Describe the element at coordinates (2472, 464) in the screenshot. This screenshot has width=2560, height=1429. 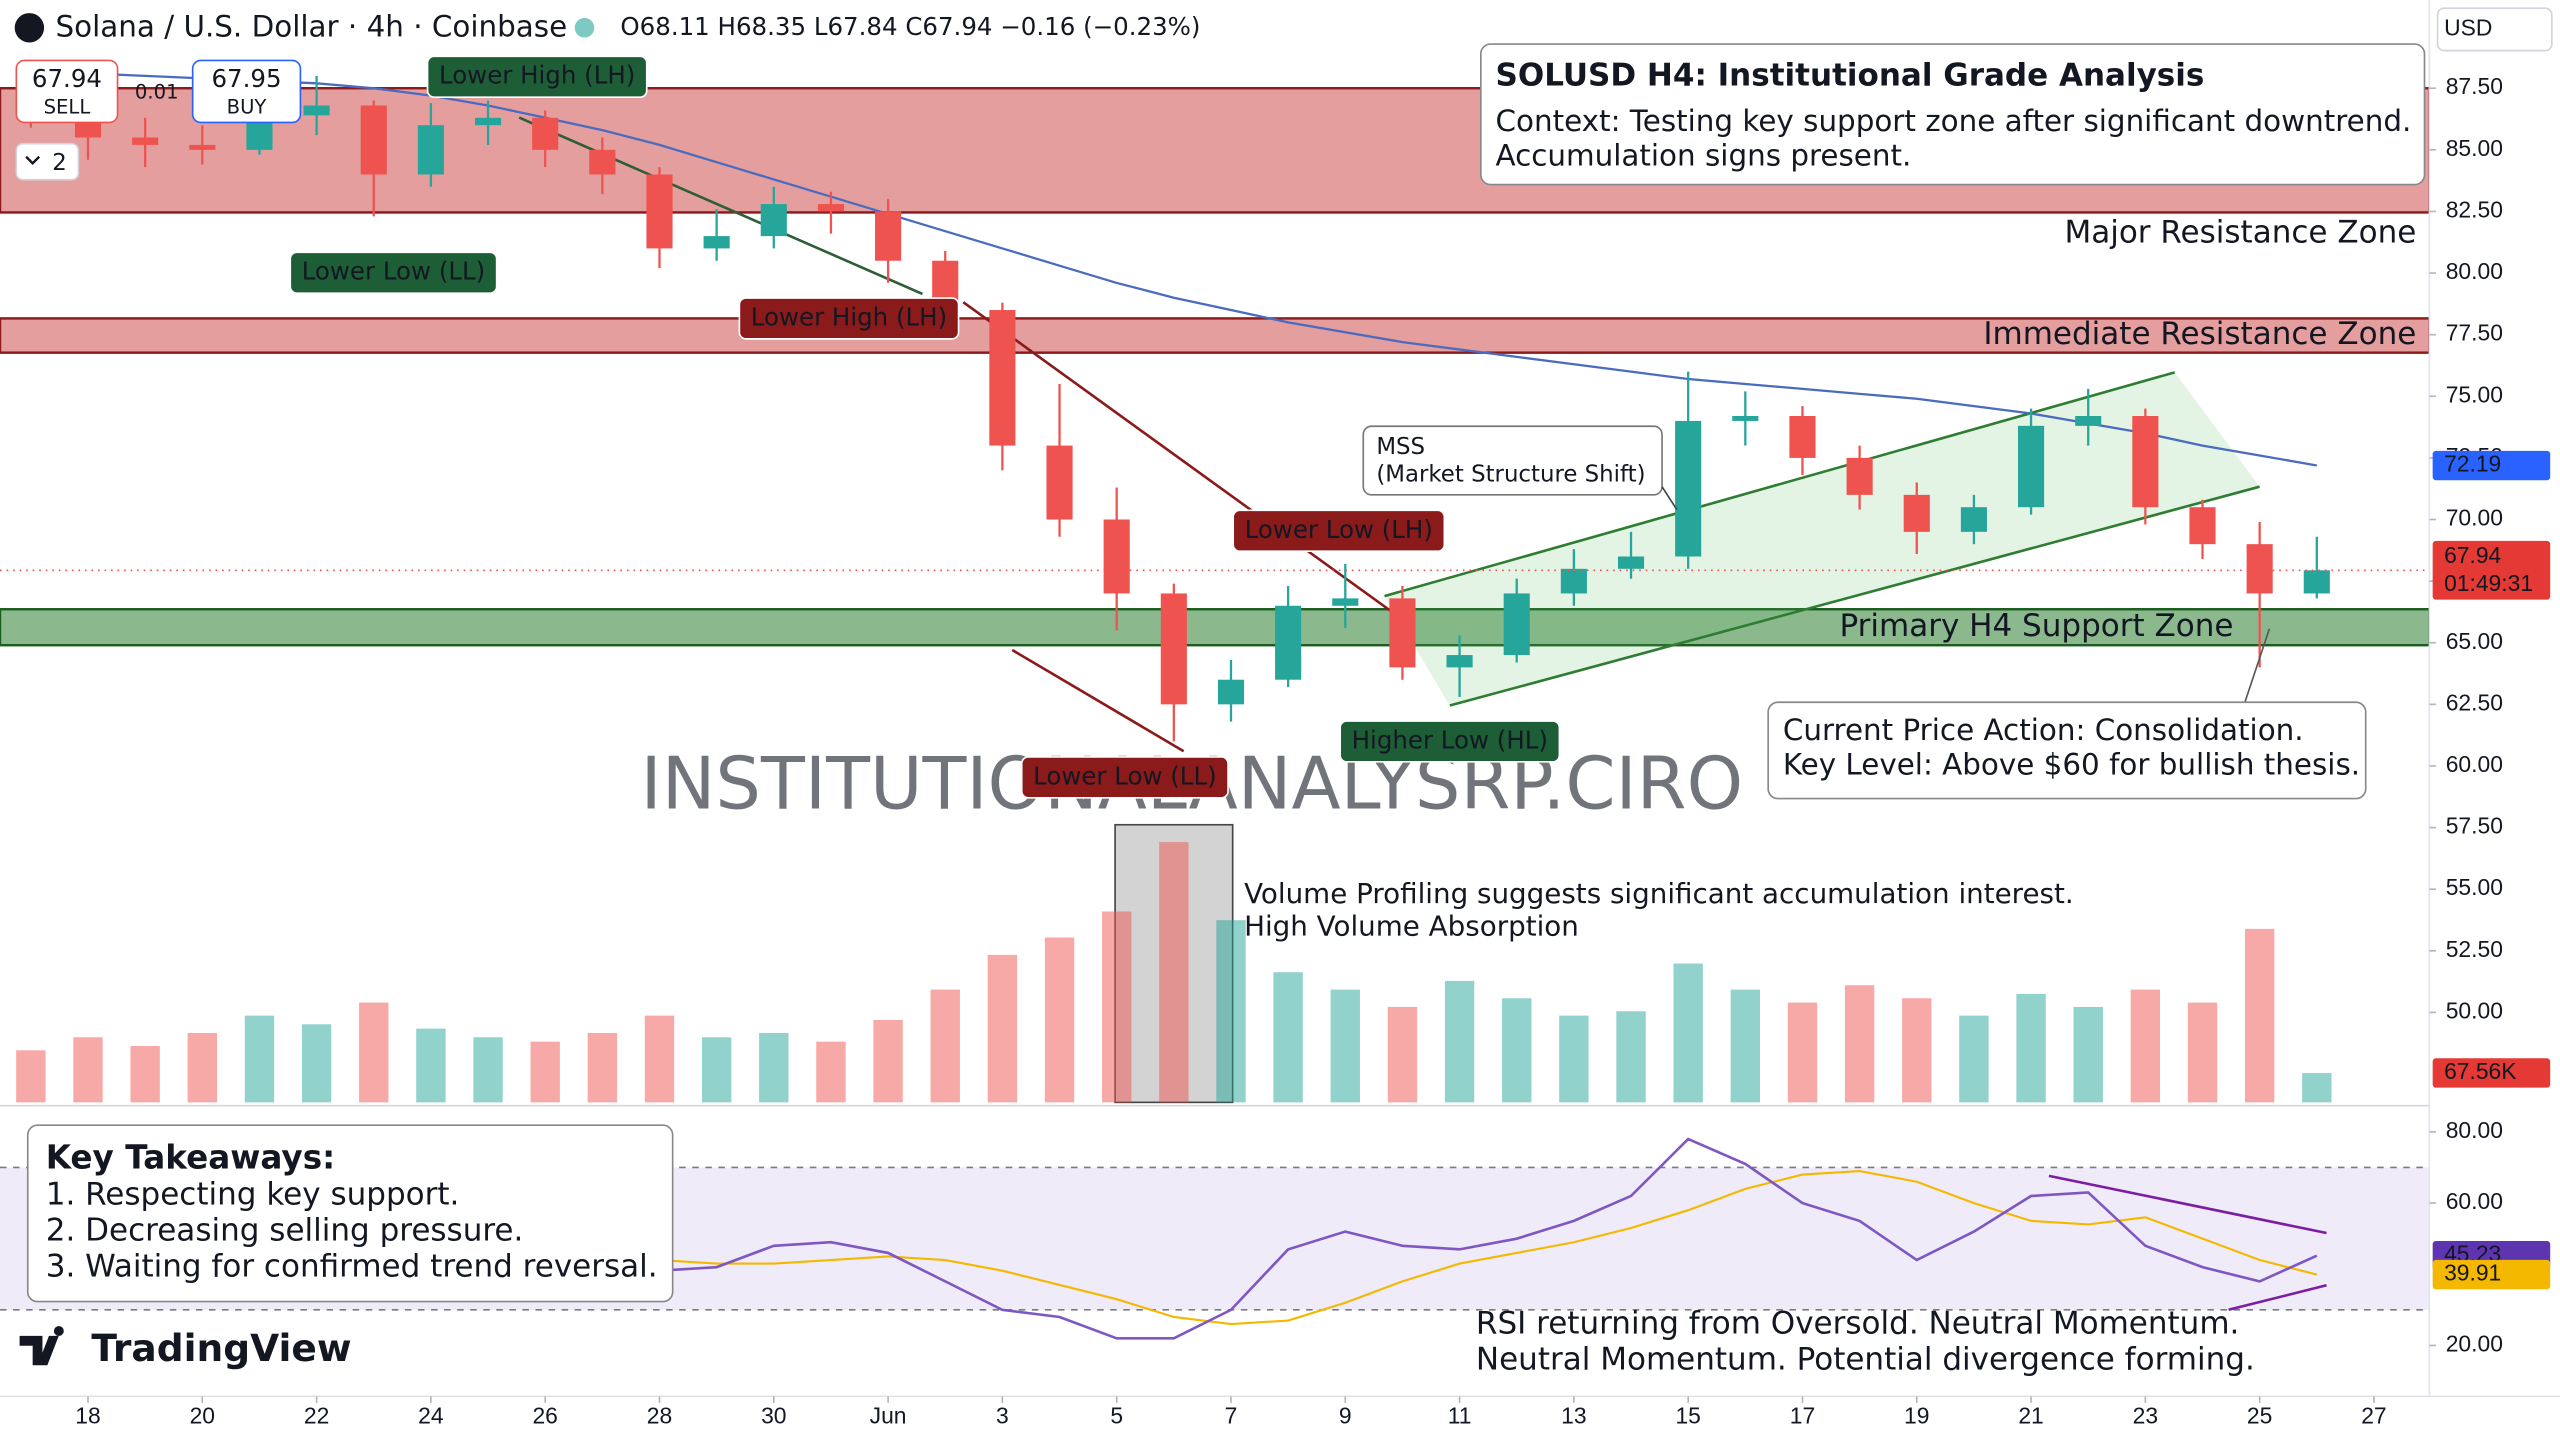
I see `ma-tag: 72.19` at that location.